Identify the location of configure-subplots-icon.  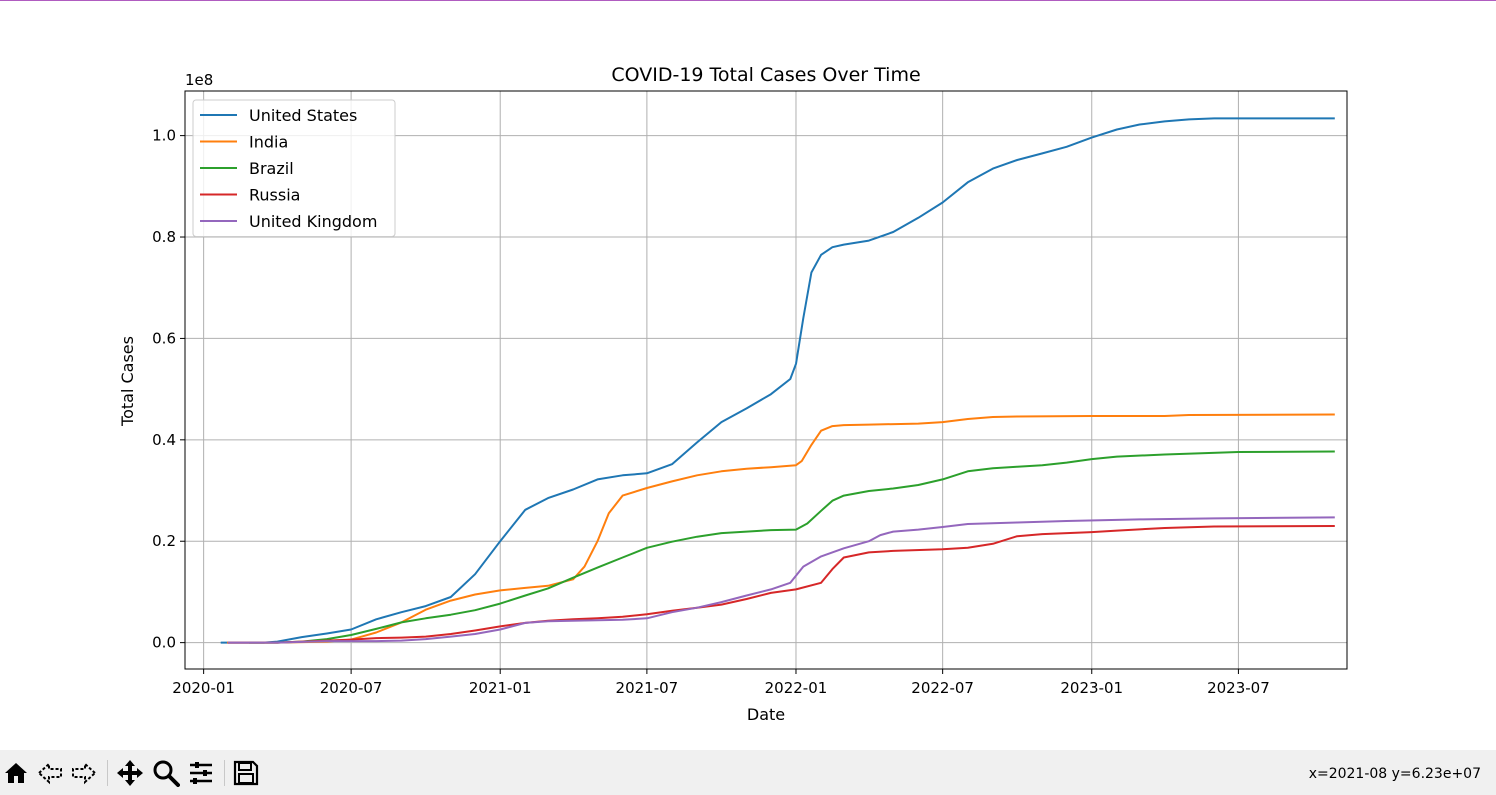
(201, 773).